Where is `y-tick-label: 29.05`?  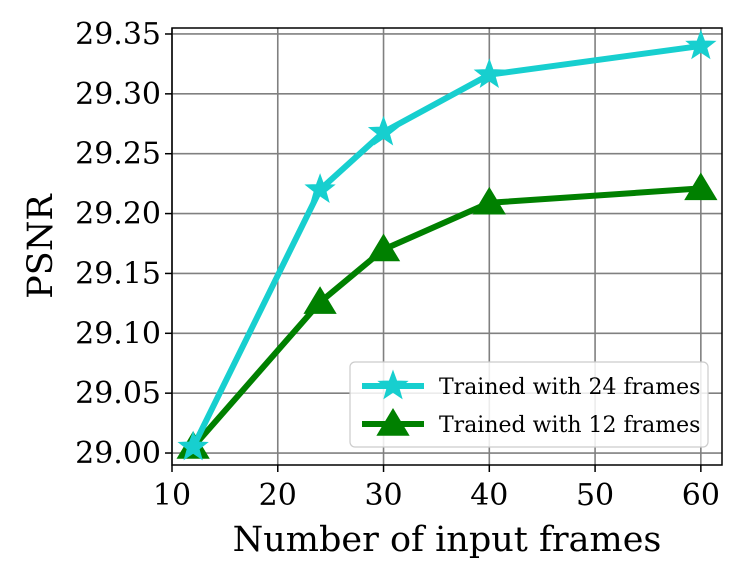
y-tick-label: 29.05 is located at coordinates (118, 393).